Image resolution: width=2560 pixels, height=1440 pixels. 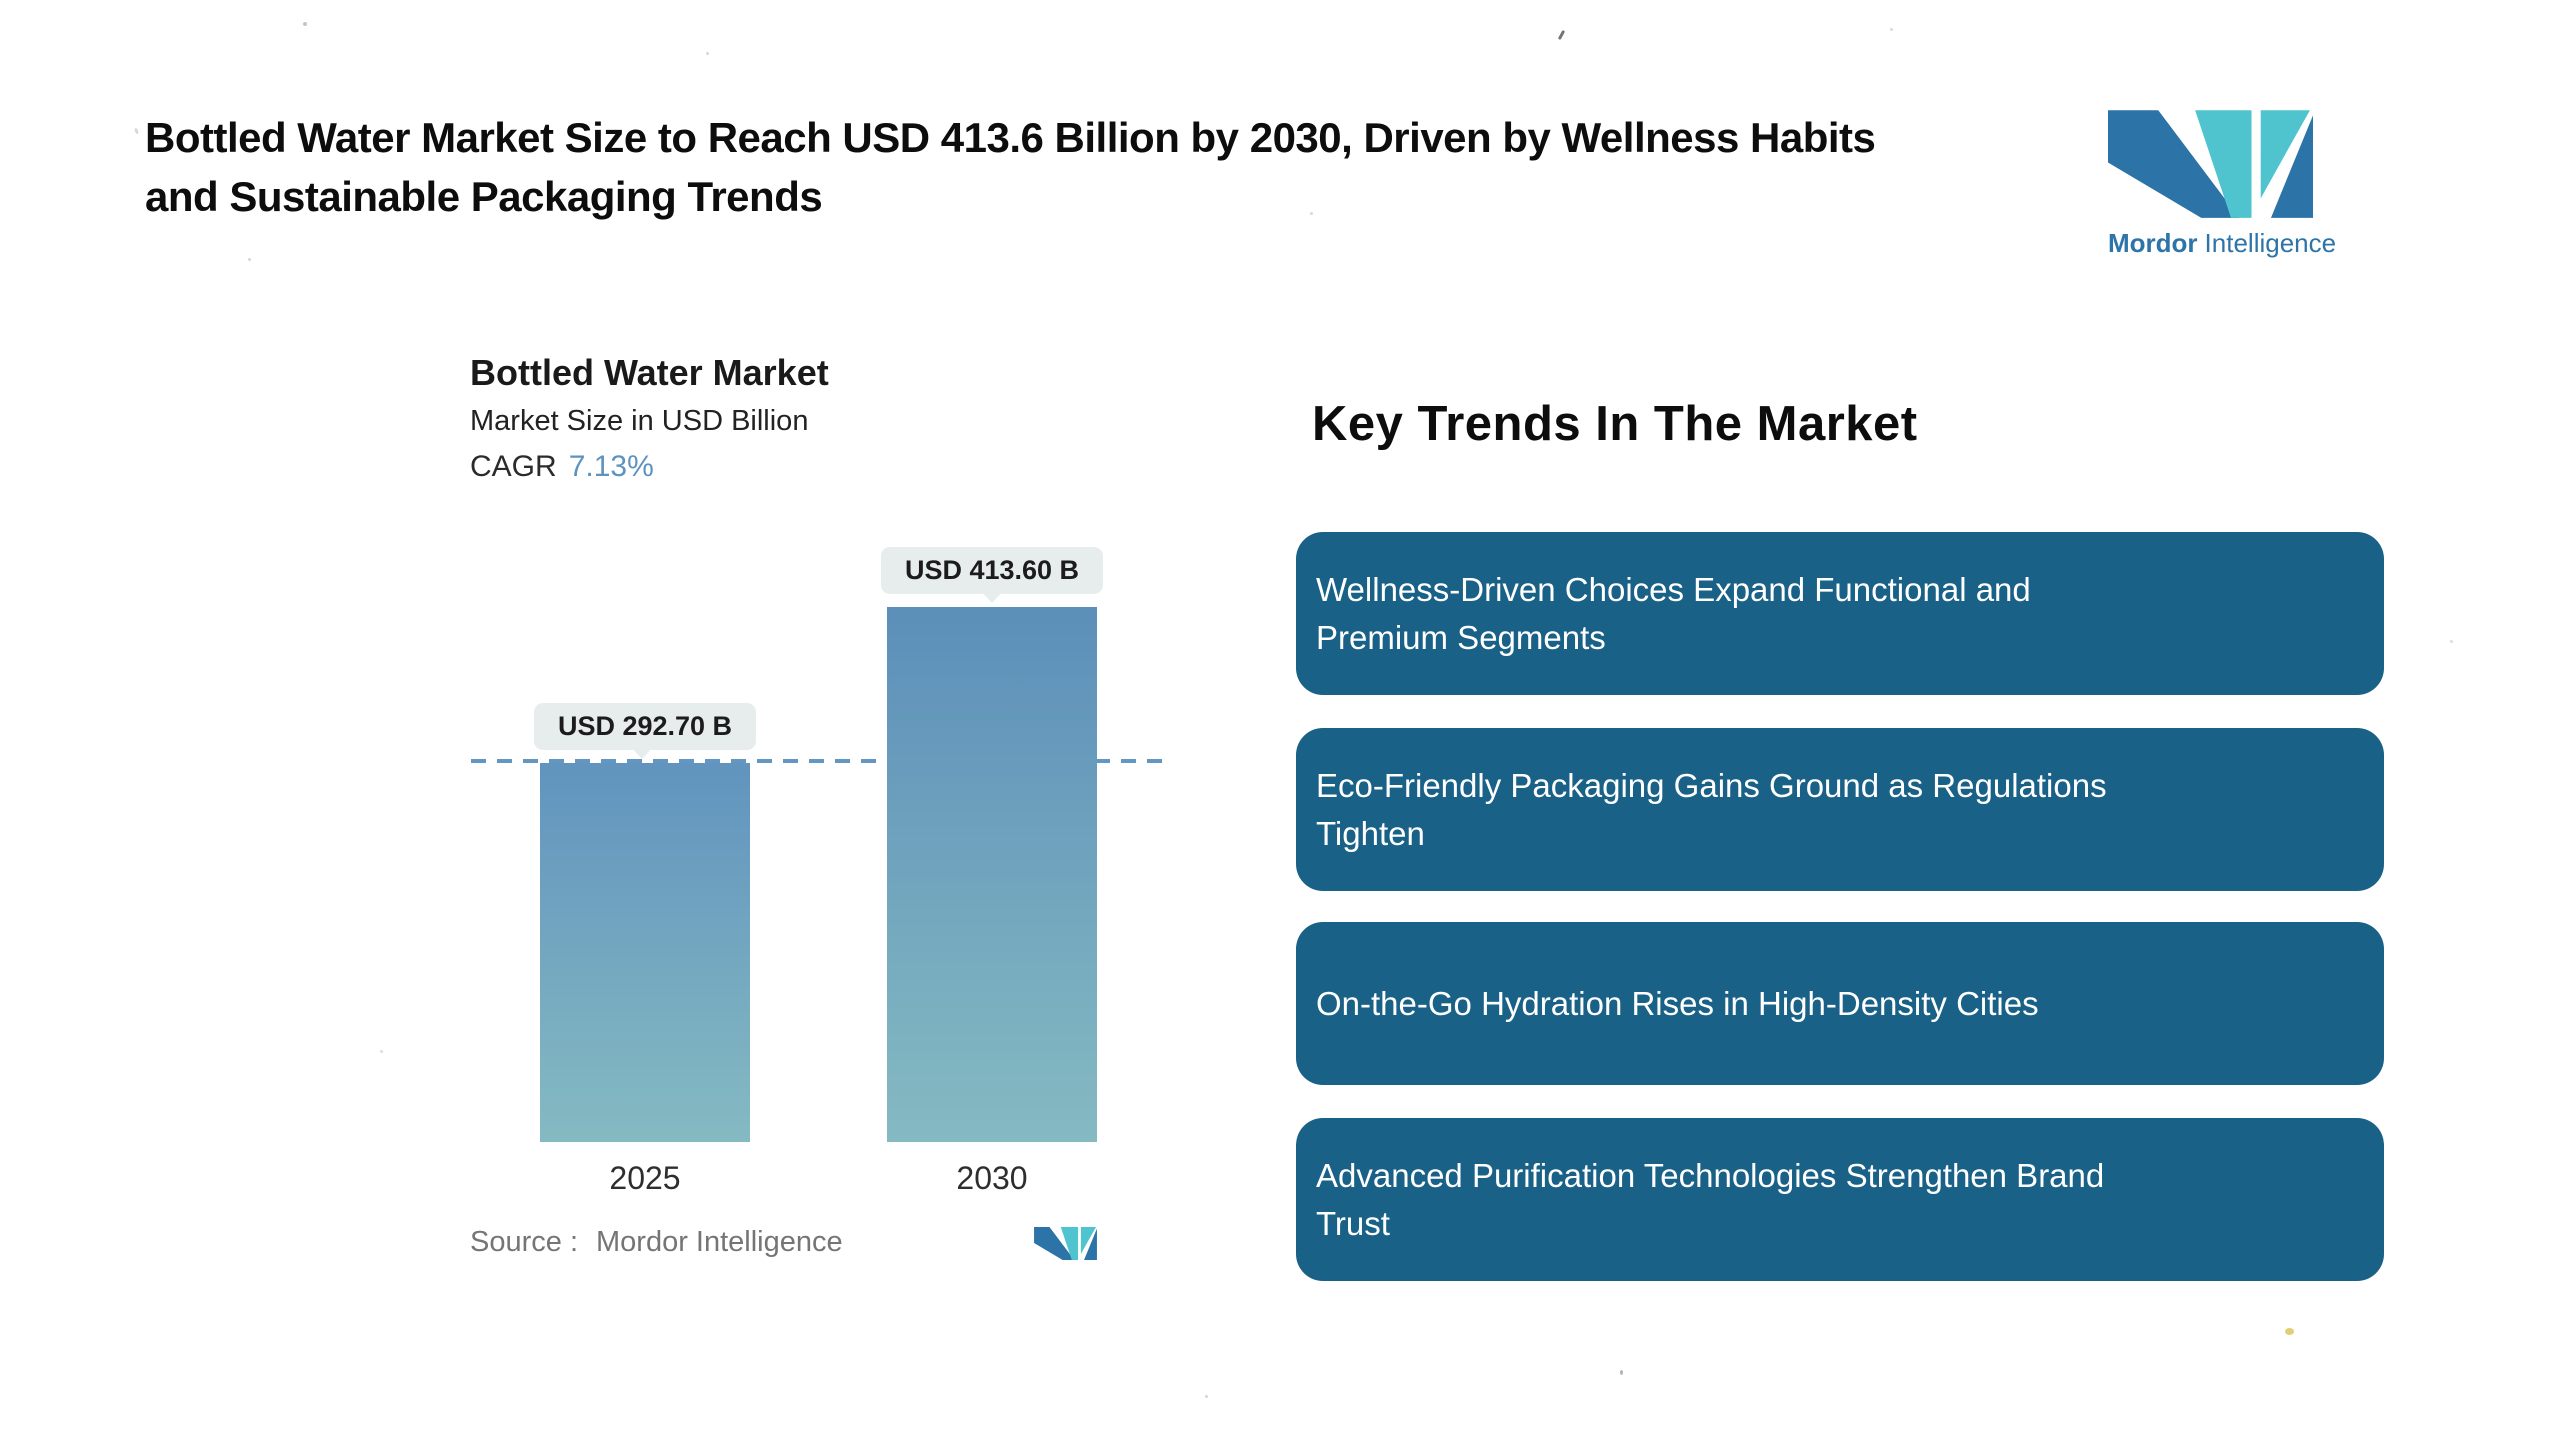 I want to click on mordor-intelligence-logo-icon, so click(x=2223, y=164).